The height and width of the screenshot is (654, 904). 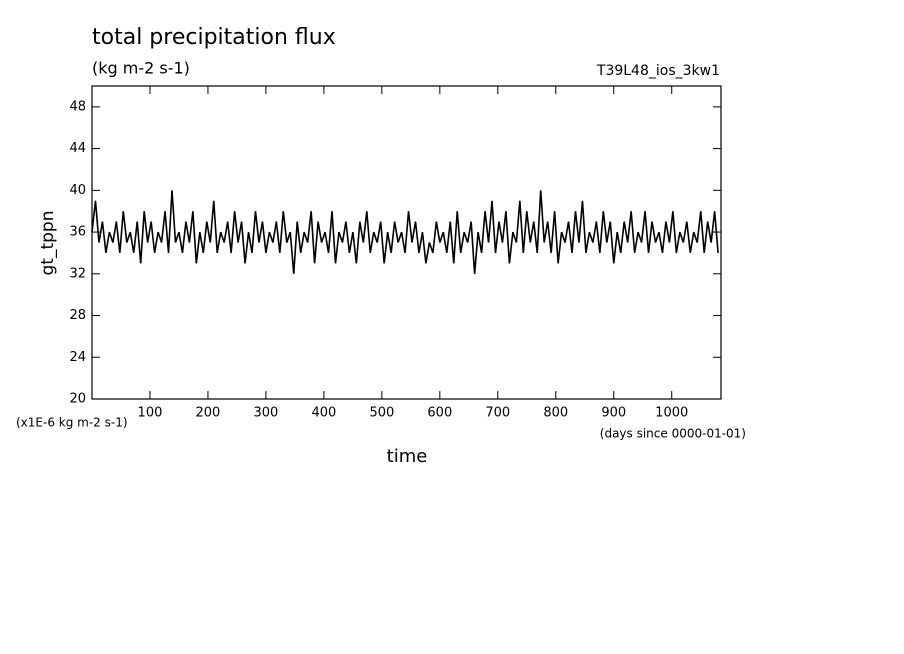 What do you see at coordinates (72, 423) in the screenshot?
I see `y-axis-unit: (x1E-6 kg m-2 s-1)` at bounding box center [72, 423].